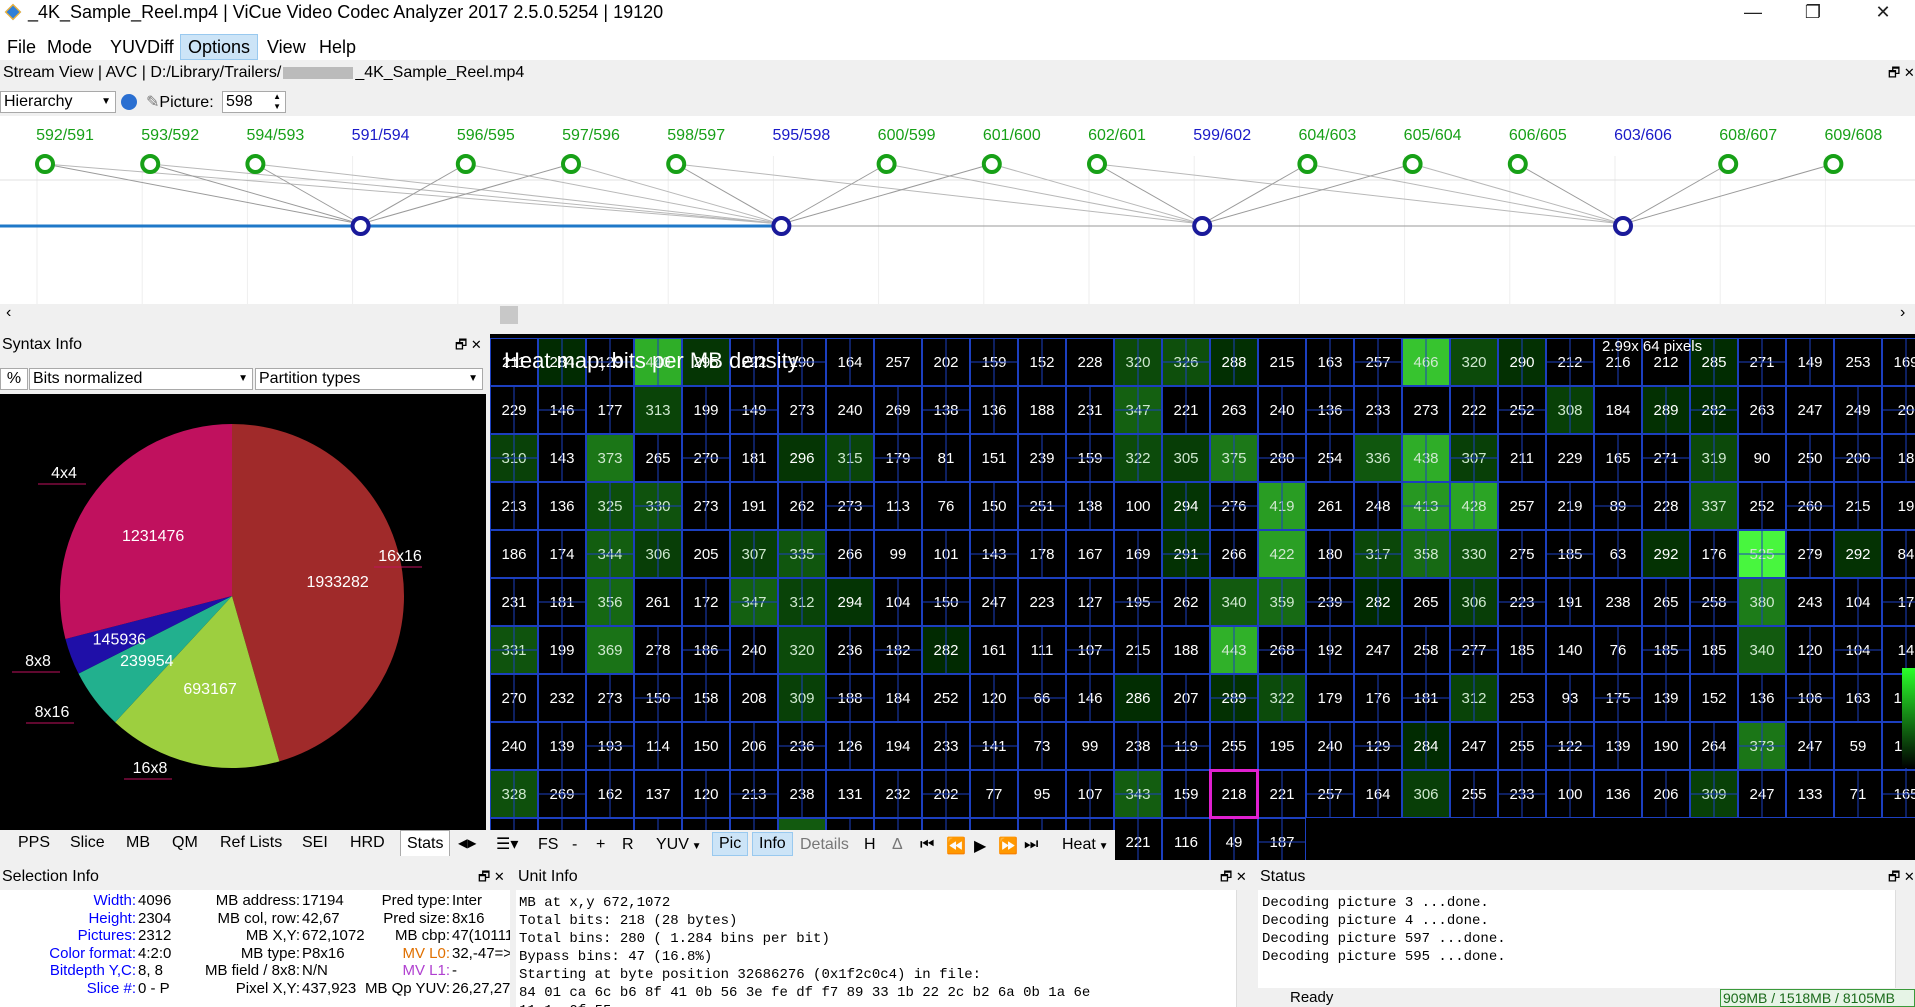  I want to click on close-button: ✕, so click(1883, 12).